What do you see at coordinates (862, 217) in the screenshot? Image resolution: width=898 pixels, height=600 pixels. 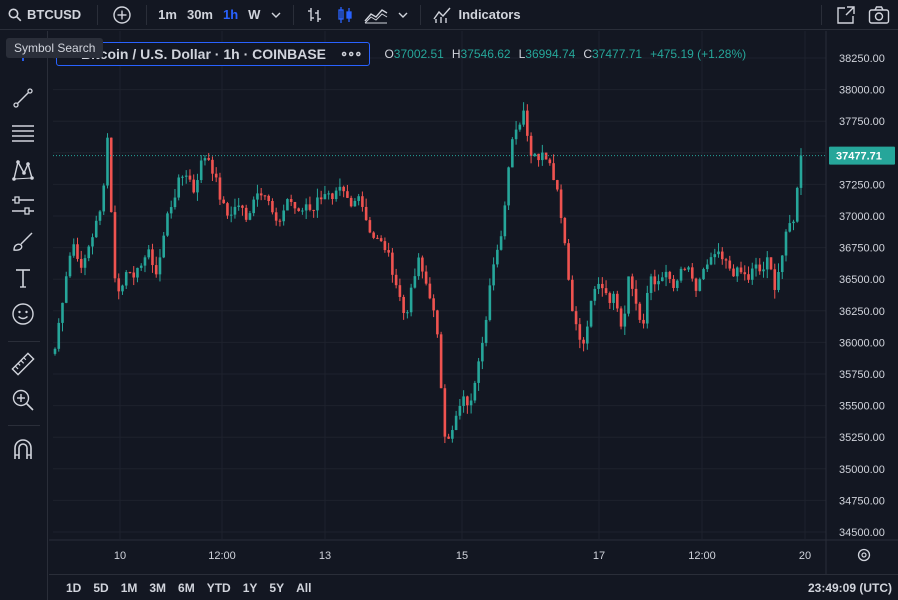 I see `price-tick-label: 37000.00` at bounding box center [862, 217].